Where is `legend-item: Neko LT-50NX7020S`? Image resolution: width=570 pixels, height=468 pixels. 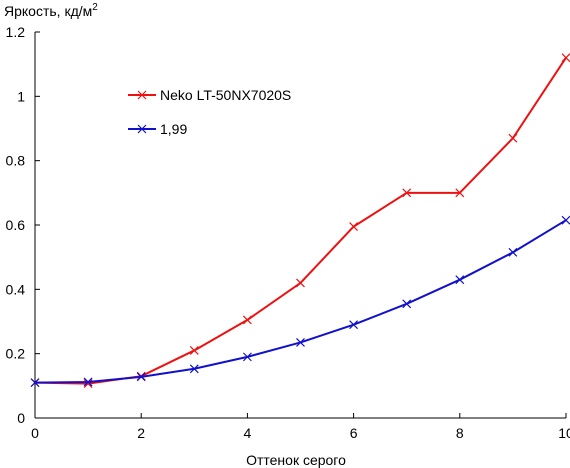
legend-item: Neko LT-50NX7020S is located at coordinates (209, 95).